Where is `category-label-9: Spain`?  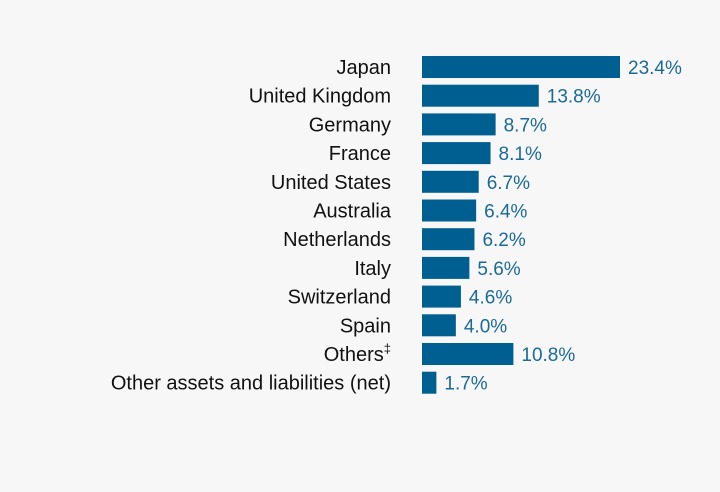 category-label-9: Spain is located at coordinates (365, 326).